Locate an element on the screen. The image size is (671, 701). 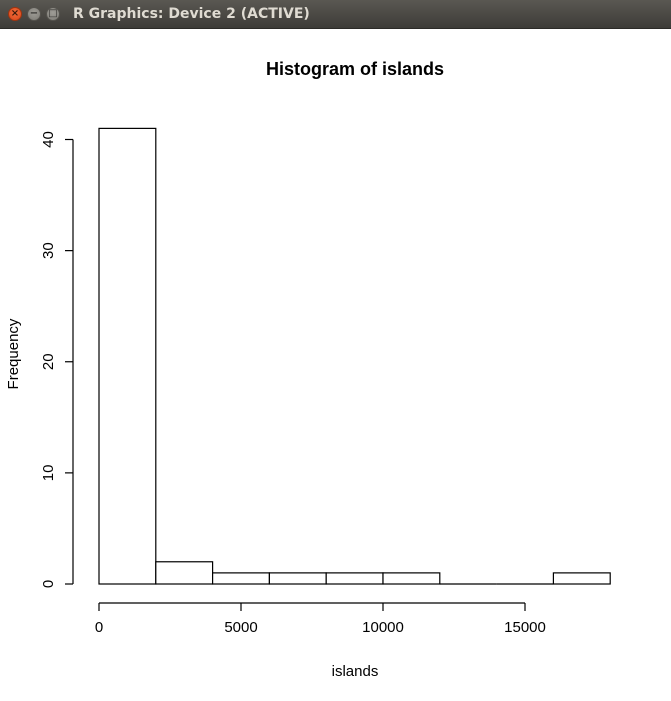
x-axis-label: islands is located at coordinates (355, 671).